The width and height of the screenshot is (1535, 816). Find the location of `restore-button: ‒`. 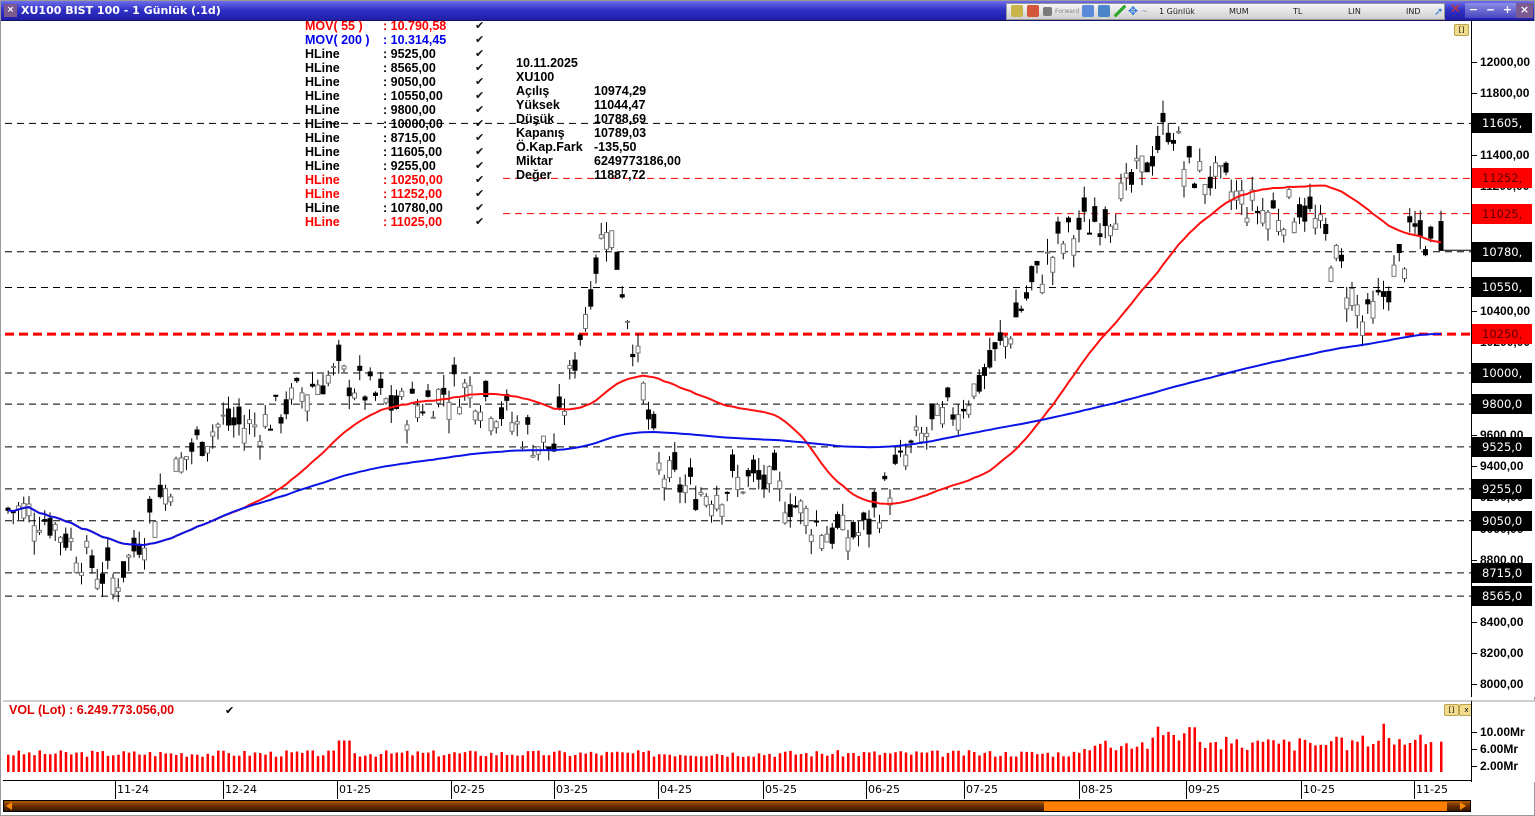

restore-button: ‒ is located at coordinates (1490, 10).